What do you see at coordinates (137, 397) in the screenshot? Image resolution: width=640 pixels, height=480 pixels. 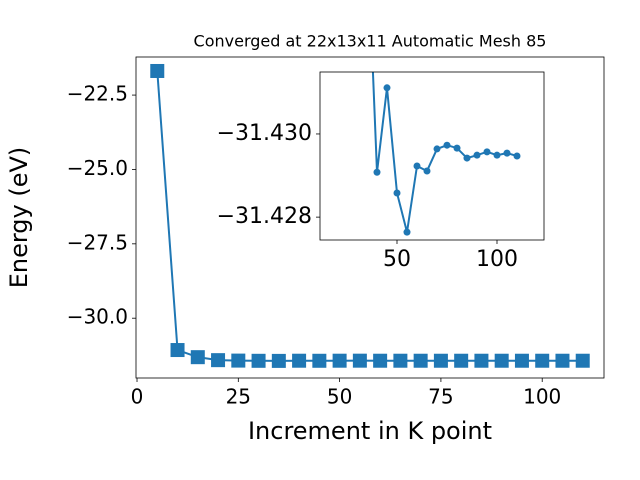 I see `x-tick-label: 0` at bounding box center [137, 397].